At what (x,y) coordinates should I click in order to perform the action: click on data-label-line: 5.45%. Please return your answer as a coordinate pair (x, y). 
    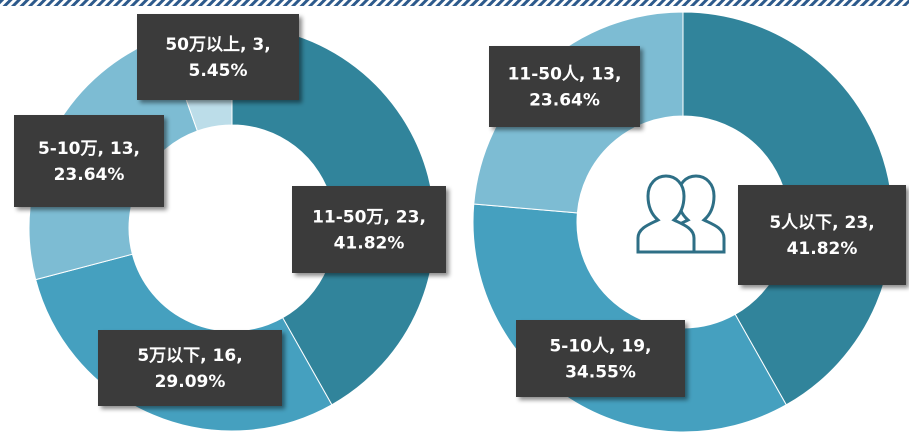
    Looking at the image, I should click on (218, 71).